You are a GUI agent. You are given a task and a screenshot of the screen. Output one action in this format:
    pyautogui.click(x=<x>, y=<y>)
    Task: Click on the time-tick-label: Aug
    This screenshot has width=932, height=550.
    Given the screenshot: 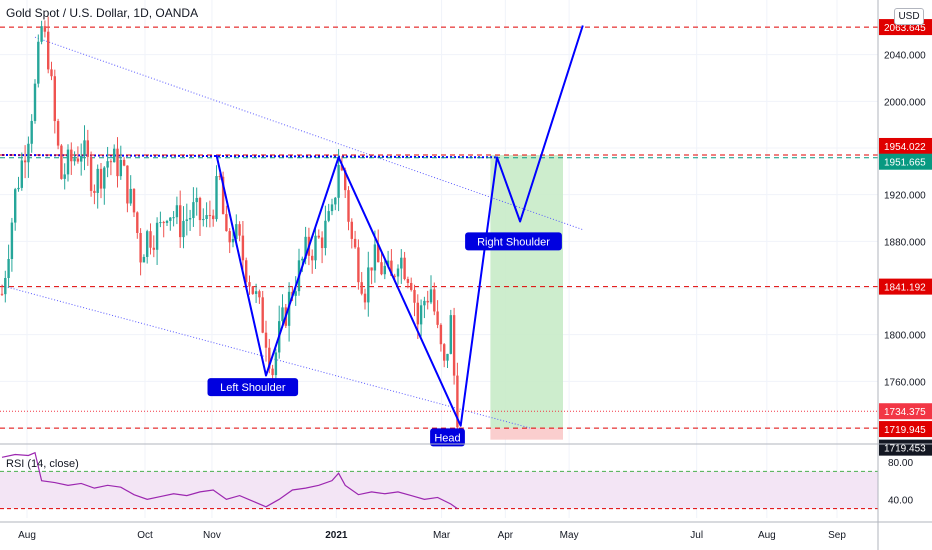 What is the action you would take?
    pyautogui.click(x=767, y=535)
    